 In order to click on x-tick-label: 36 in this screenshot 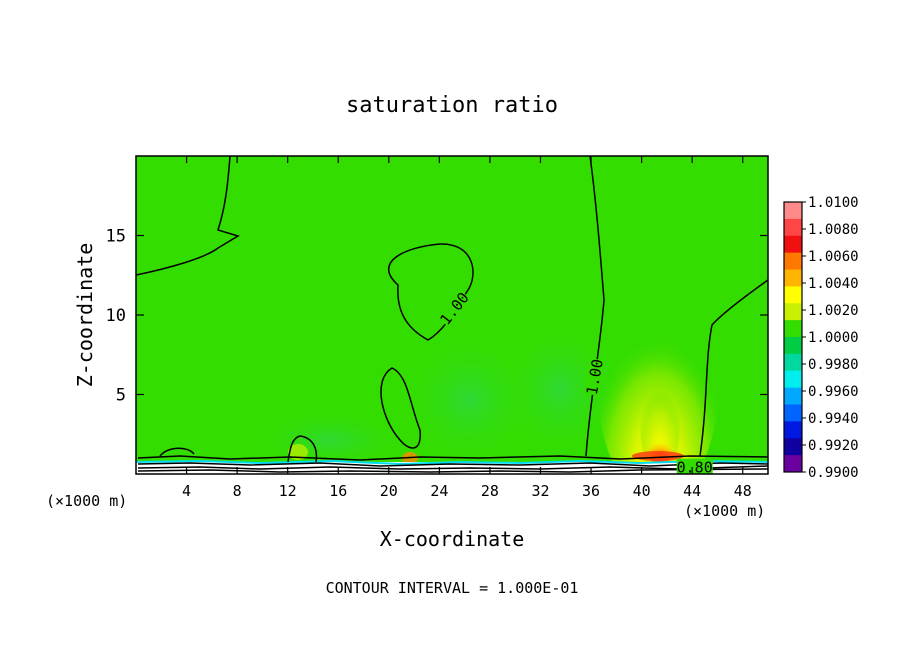, I will do `click(591, 491)`.